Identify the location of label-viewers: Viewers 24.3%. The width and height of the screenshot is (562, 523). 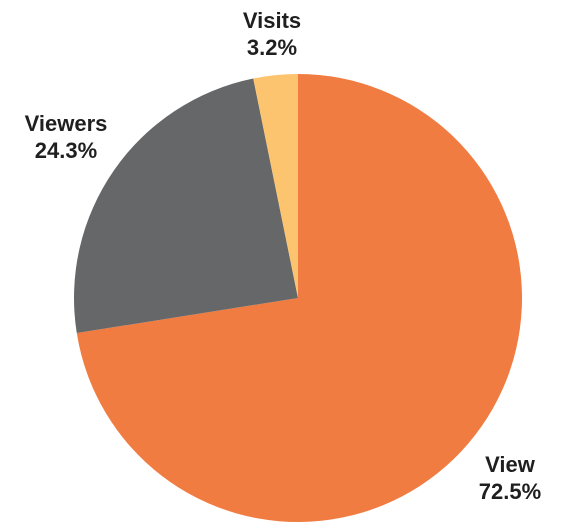
(66, 137).